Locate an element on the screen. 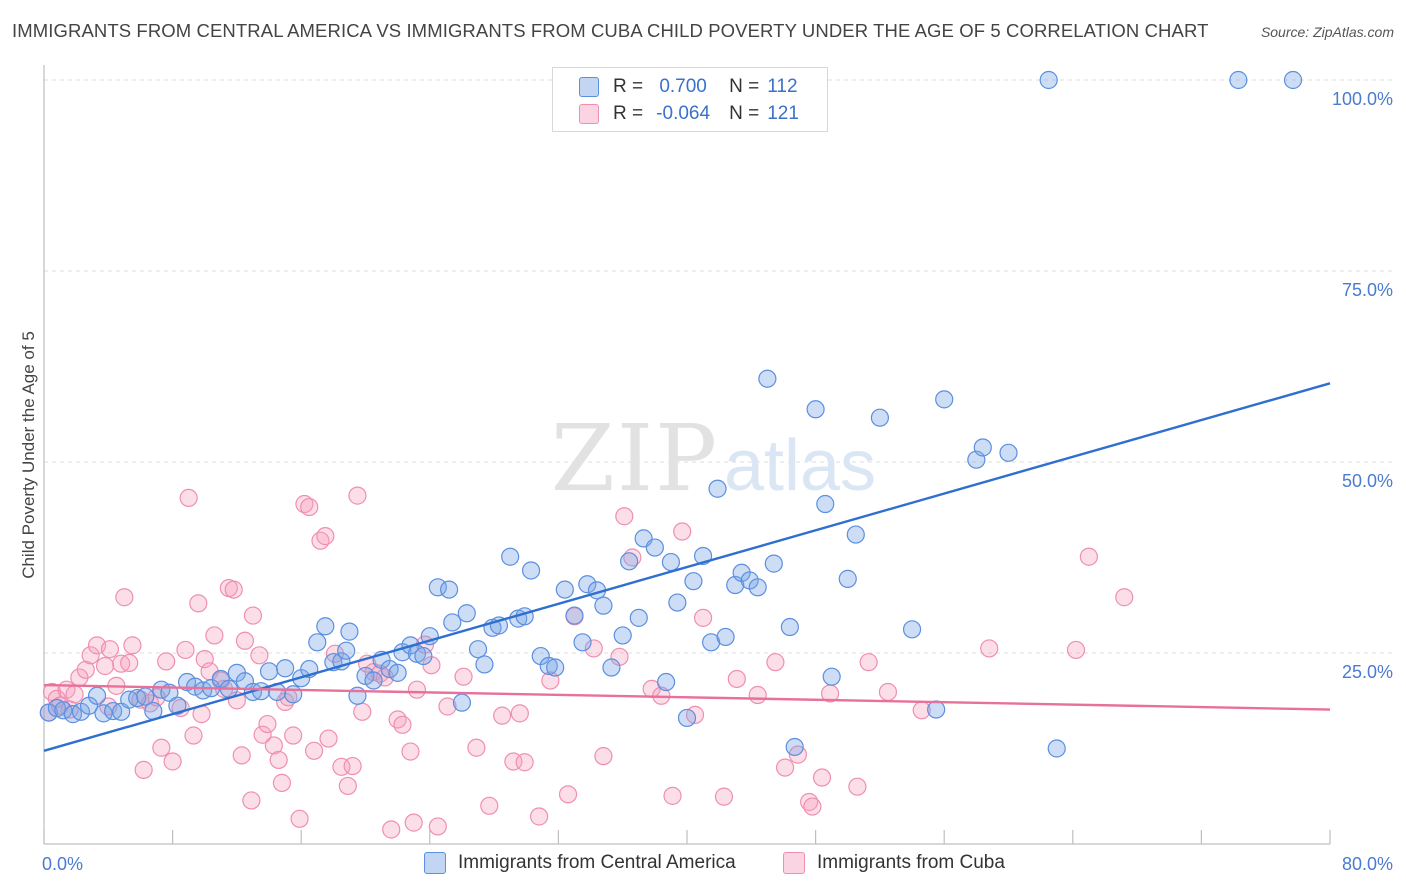 This screenshot has height=892, width=1406. watermark-zip: ZIP is located at coordinates (635, 458).